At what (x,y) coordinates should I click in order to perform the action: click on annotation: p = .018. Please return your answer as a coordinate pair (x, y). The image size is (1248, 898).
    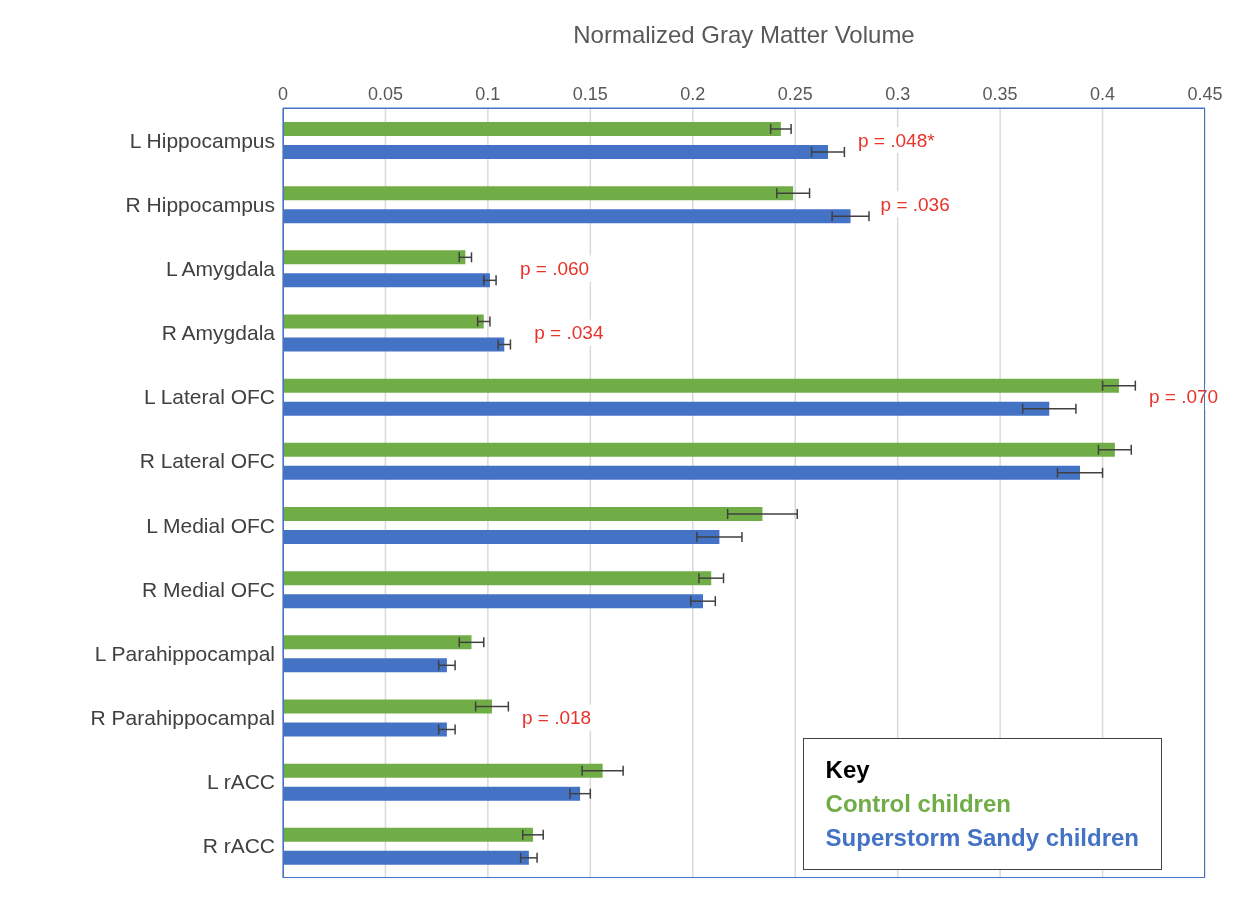
    Looking at the image, I should click on (556, 718).